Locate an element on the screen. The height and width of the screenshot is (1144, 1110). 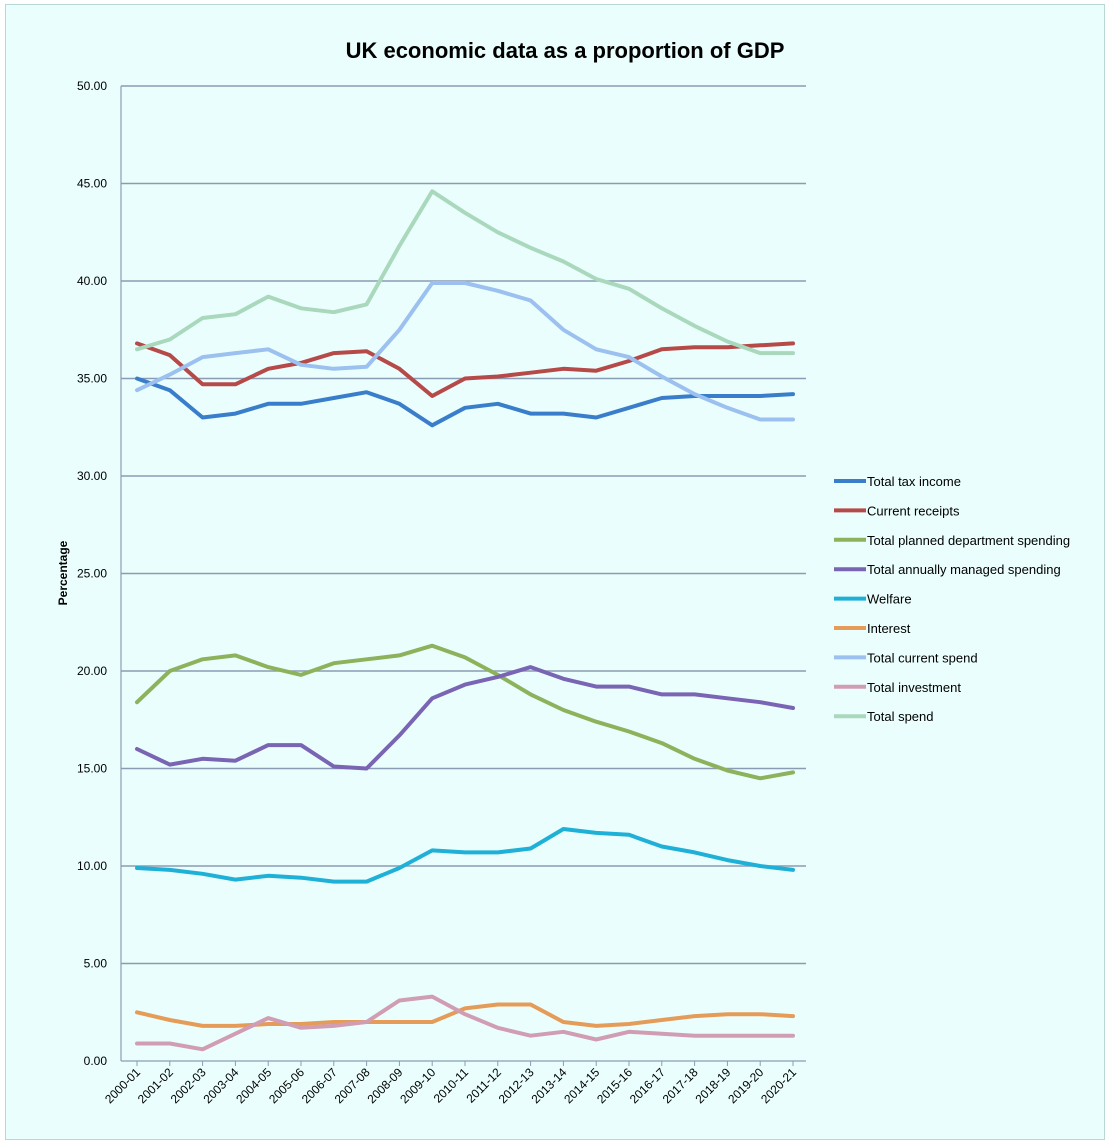
y-tick-label: 35.00 is located at coordinates (92, 379).